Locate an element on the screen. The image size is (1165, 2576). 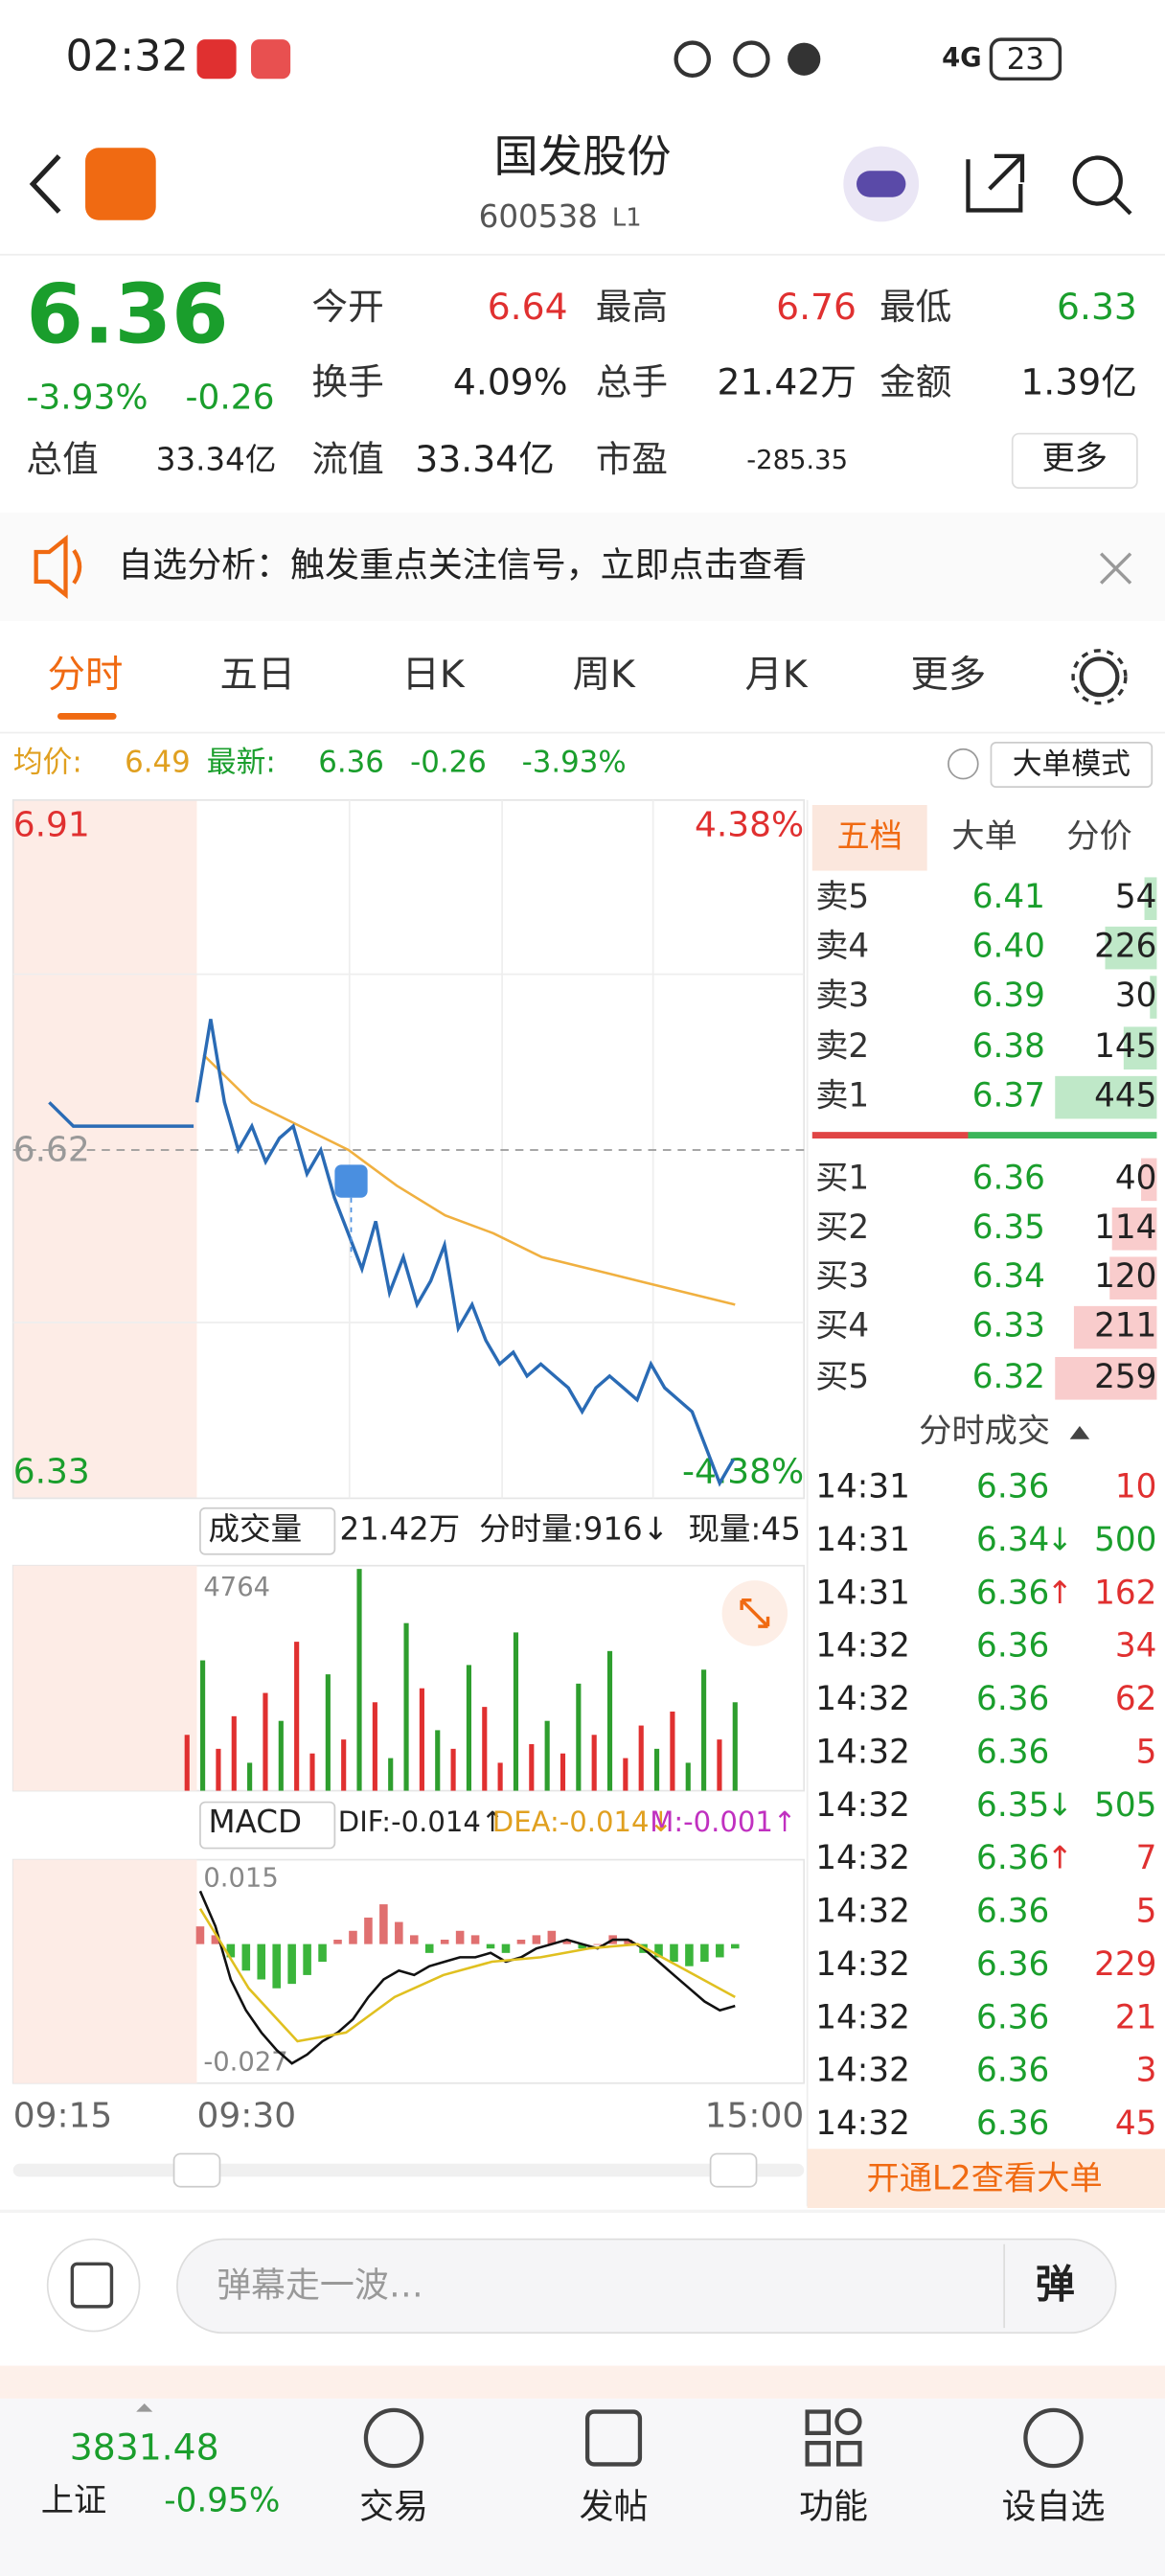
book-tab: 分价 is located at coordinates (1099, 836).